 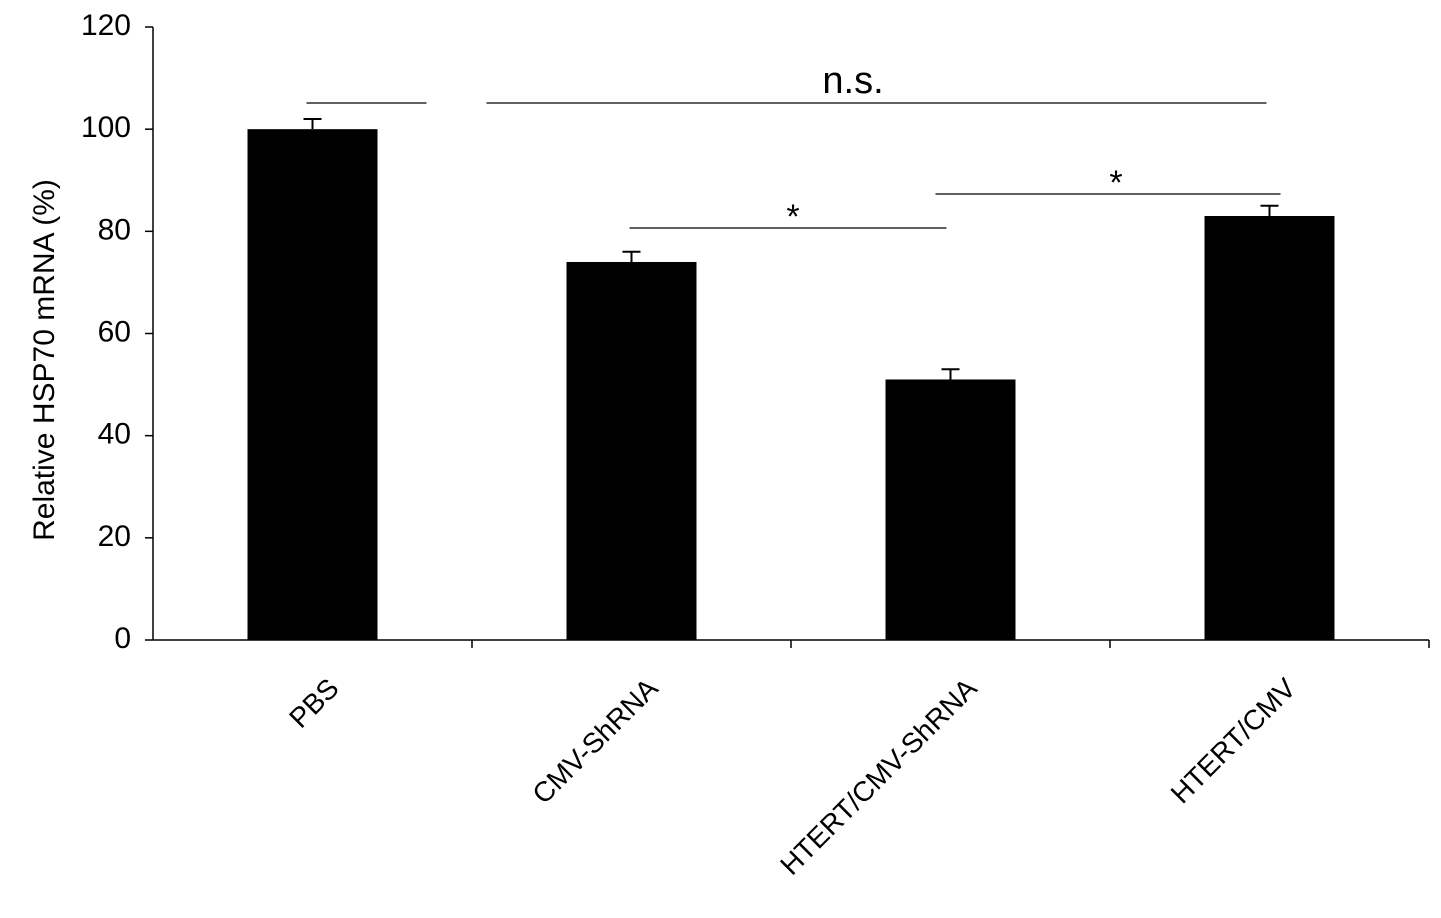 What do you see at coordinates (122, 638) in the screenshot?
I see `y-tick-label: 0` at bounding box center [122, 638].